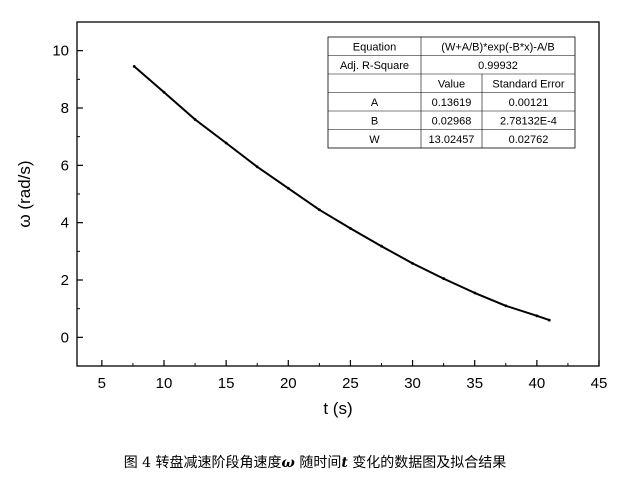  What do you see at coordinates (599, 383) in the screenshot?
I see `x-tick-label: 45` at bounding box center [599, 383].